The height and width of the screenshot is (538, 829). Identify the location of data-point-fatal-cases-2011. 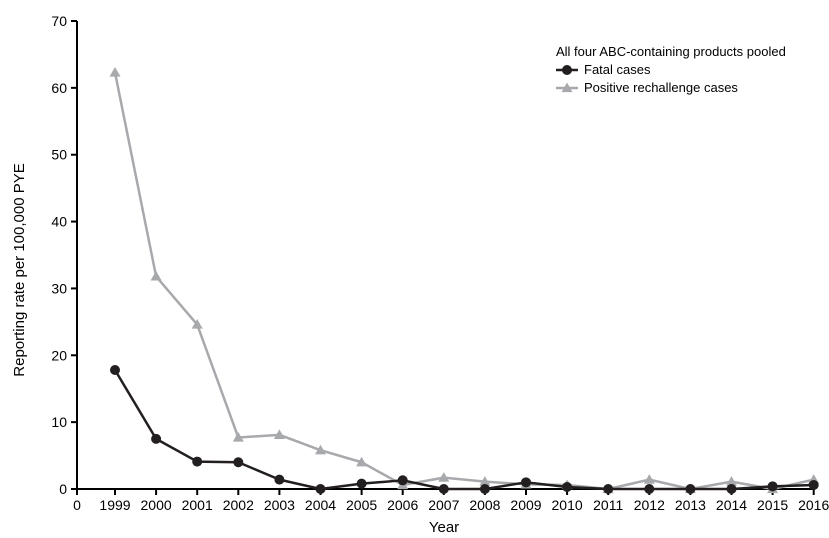
(608, 489).